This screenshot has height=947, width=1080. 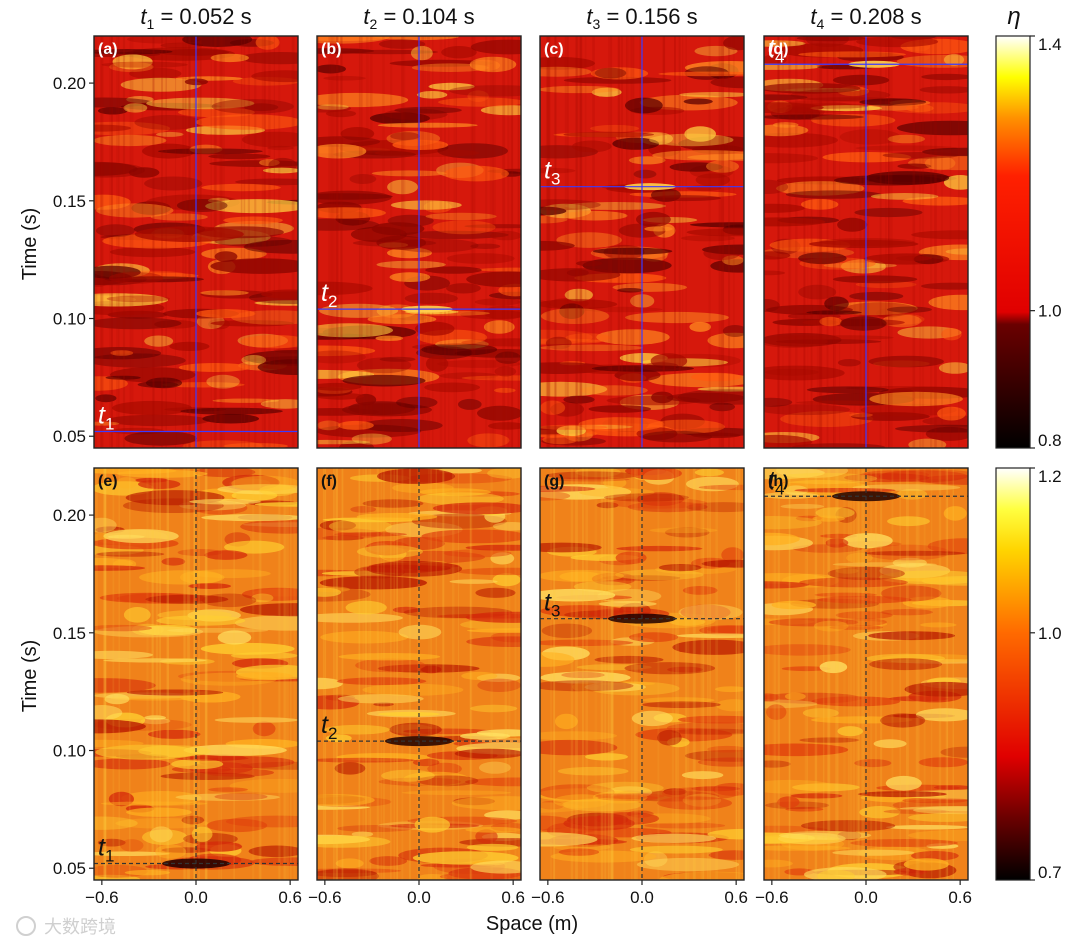 What do you see at coordinates (1050, 872) in the screenshot?
I see `colorbar-tick-label: 0.7` at bounding box center [1050, 872].